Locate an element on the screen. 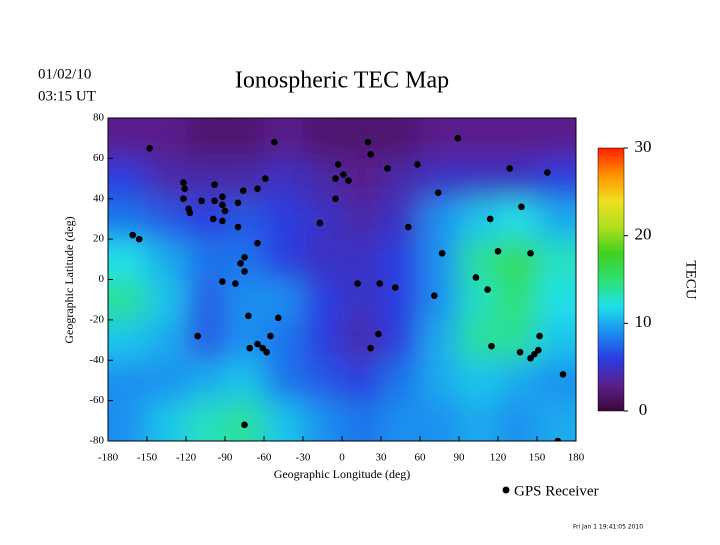 The width and height of the screenshot is (720, 545). x-tick-label: 60 is located at coordinates (421, 458).